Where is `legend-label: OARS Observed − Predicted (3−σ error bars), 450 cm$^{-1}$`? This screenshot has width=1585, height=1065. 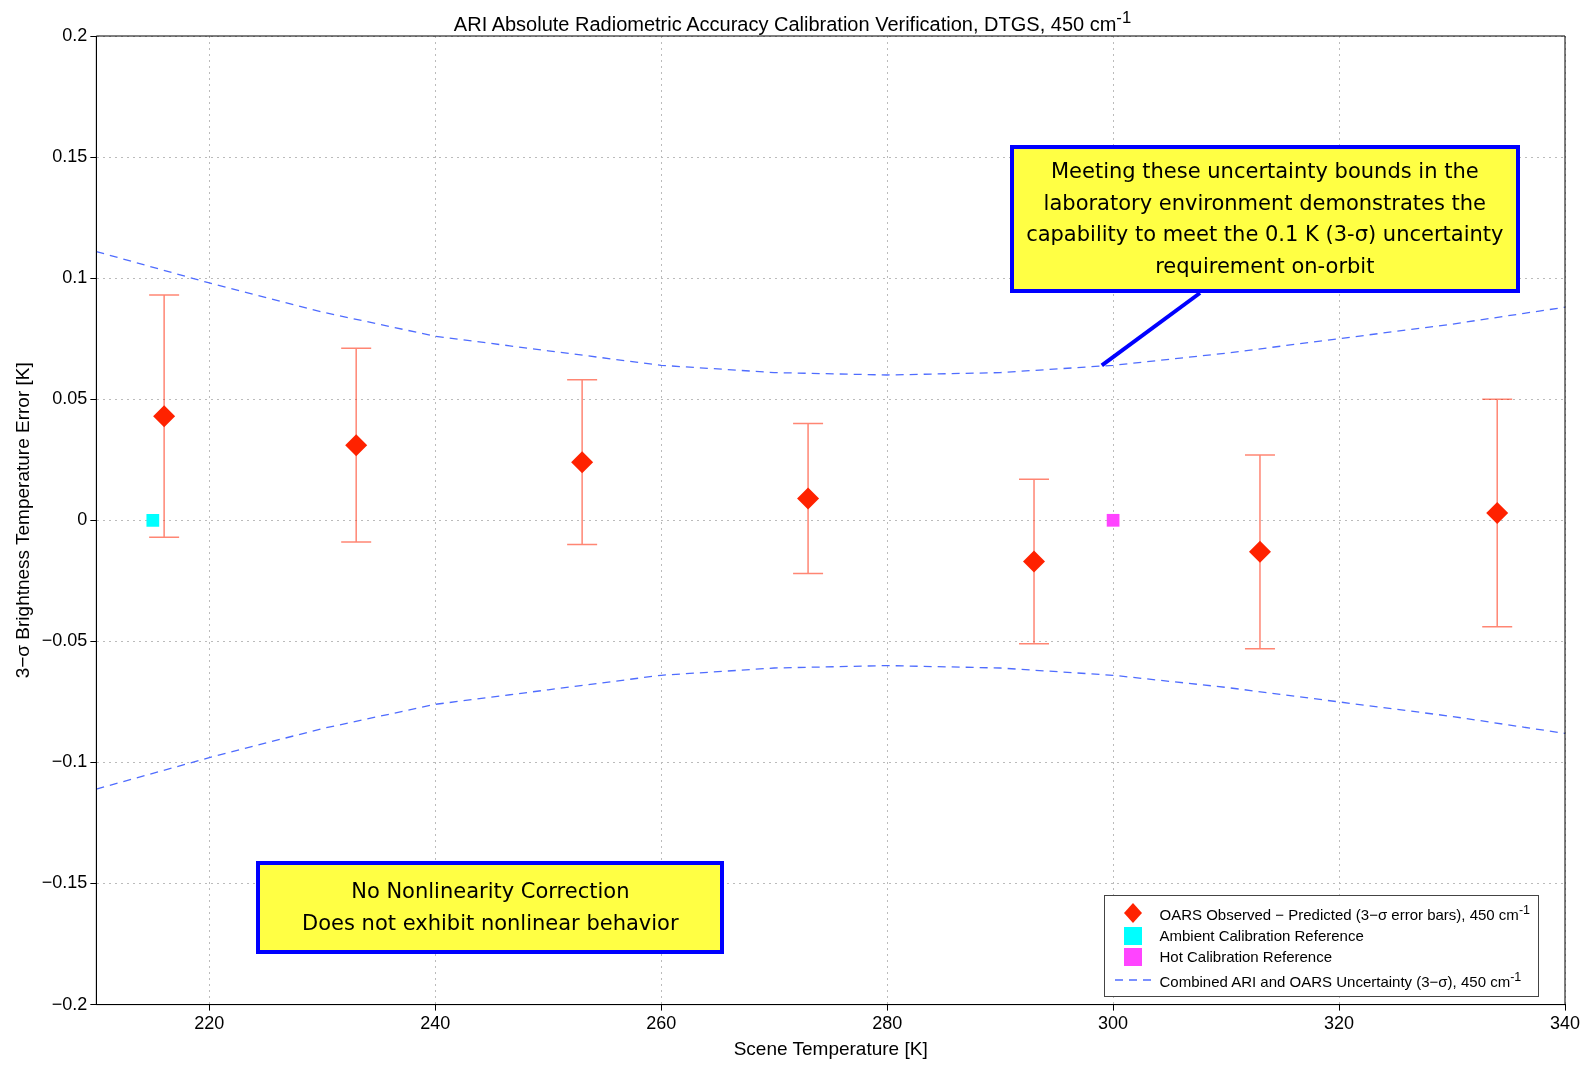 legend-label: OARS Observed − Predicted (3−σ error bars), 450 cm$^{-1}$ is located at coordinates (1344, 913).